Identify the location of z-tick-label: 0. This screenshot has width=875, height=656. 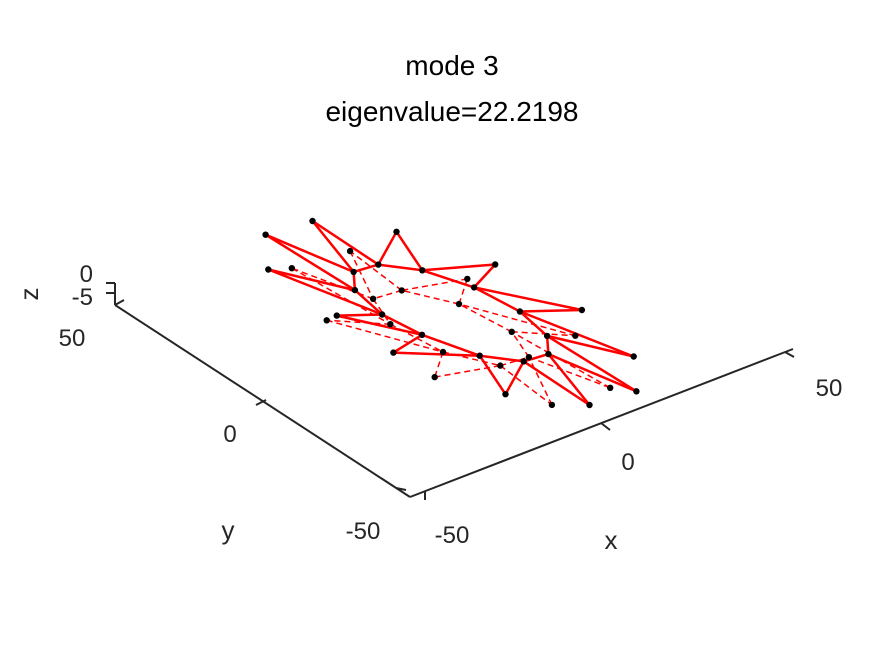
(86, 274).